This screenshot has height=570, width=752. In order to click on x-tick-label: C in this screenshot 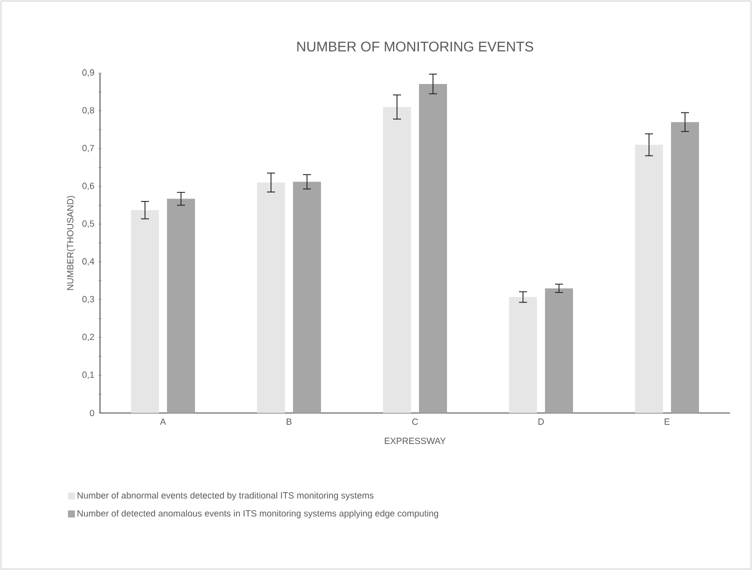, I will do `click(415, 421)`.